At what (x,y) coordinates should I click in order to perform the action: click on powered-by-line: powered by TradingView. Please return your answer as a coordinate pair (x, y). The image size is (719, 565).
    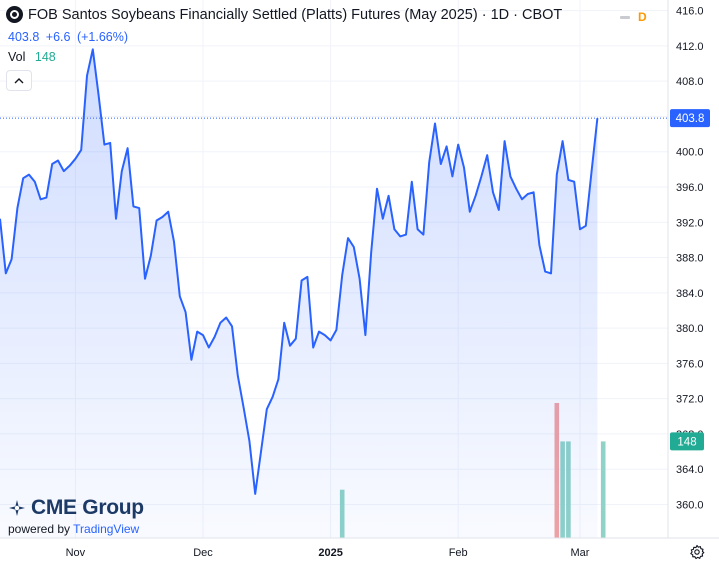
    Looking at the image, I should click on (76, 529).